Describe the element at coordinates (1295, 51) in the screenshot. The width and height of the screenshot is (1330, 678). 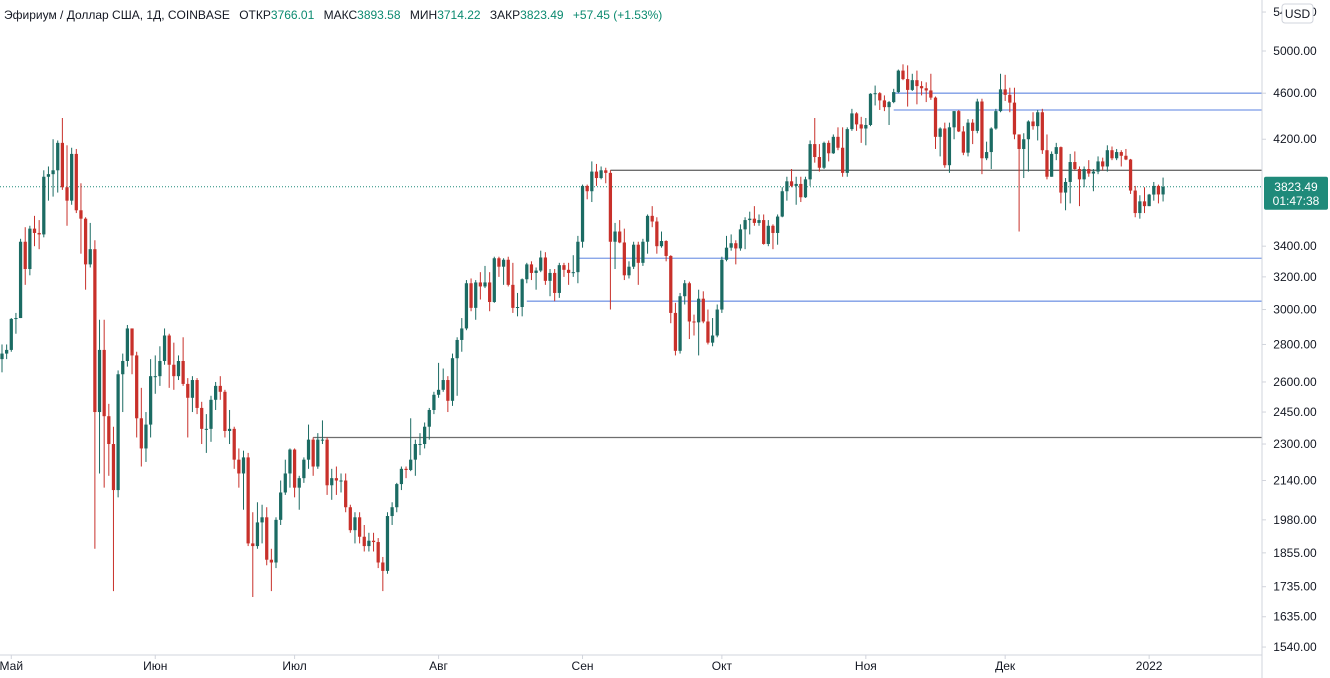
I see `y-tick-label: 5000.00` at that location.